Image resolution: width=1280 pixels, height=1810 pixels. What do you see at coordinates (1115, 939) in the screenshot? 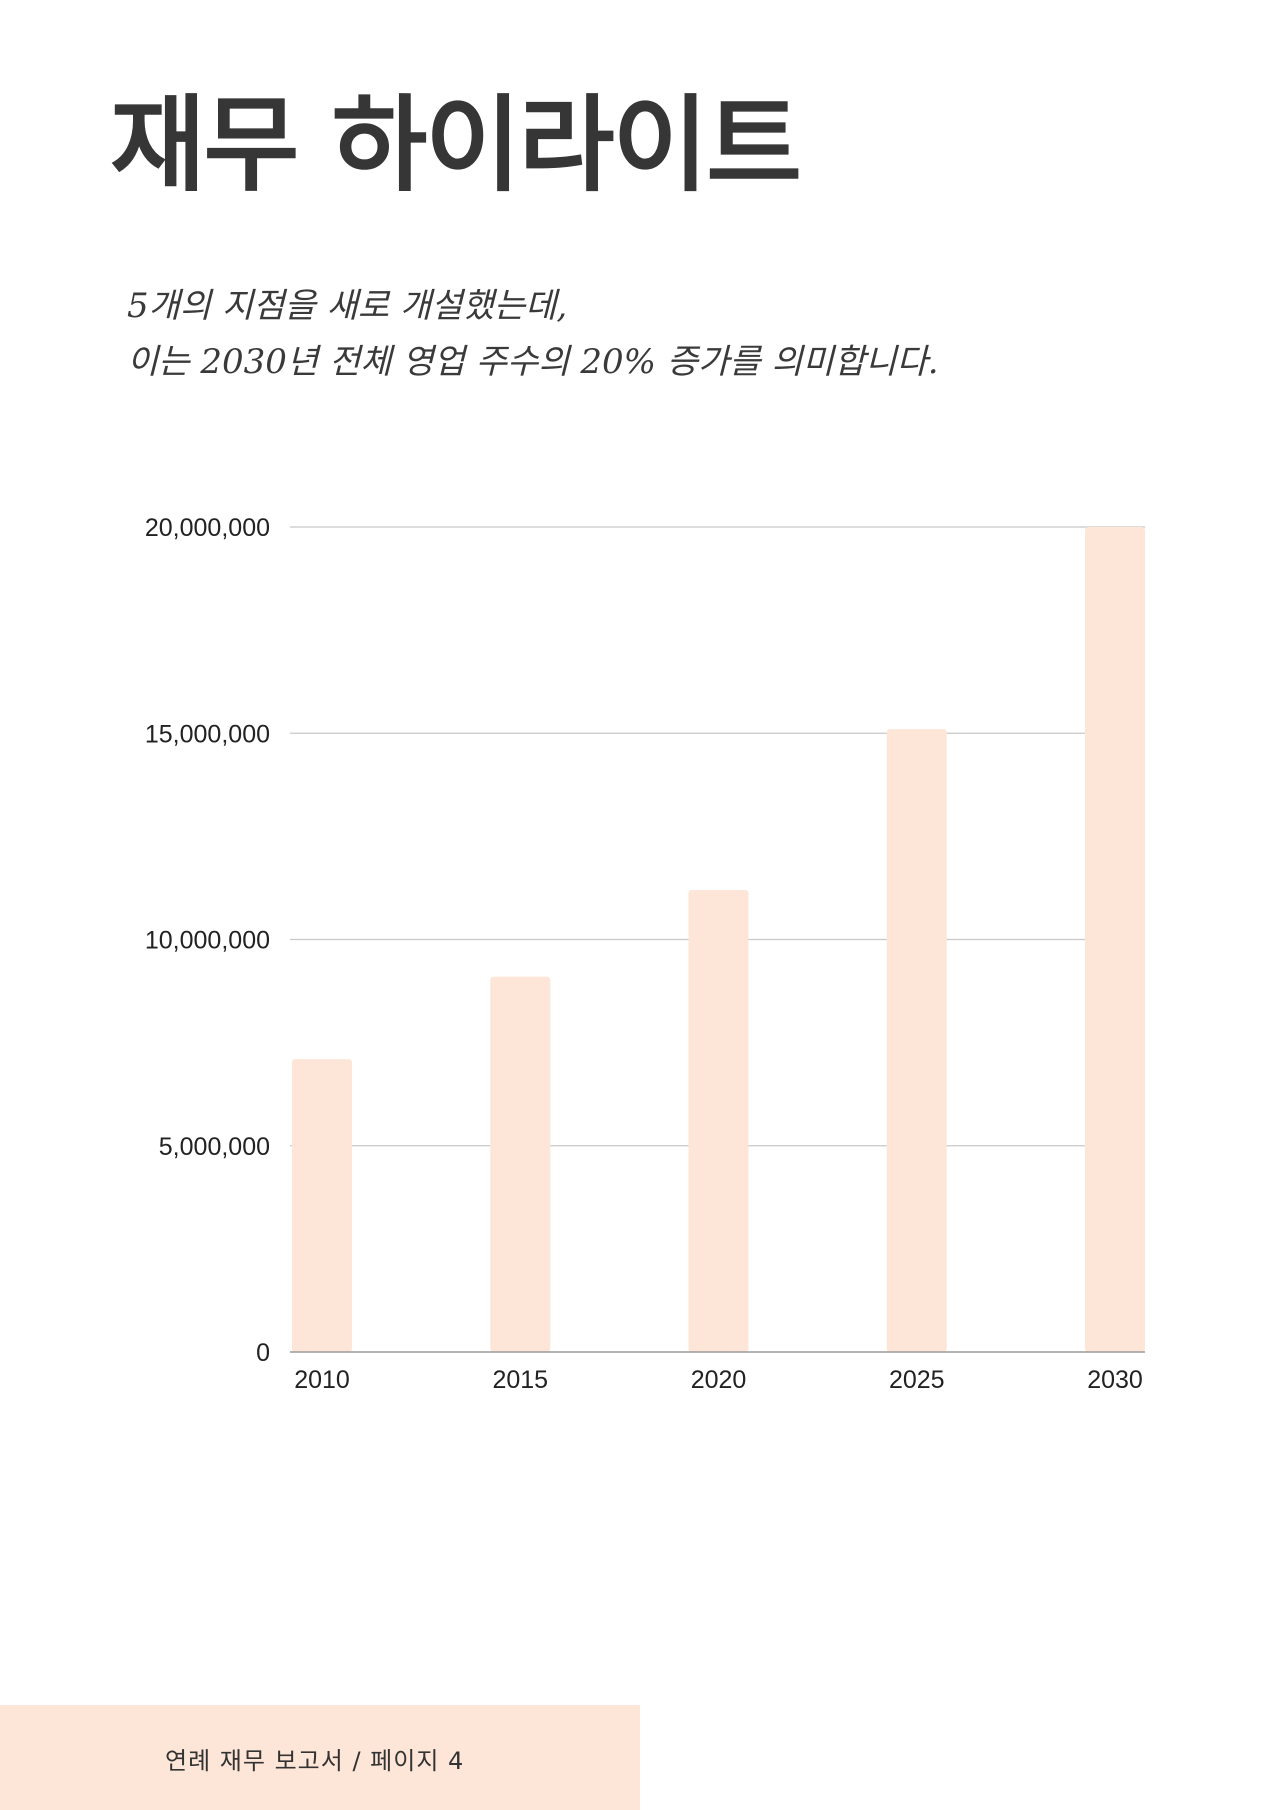
I see `bar-2030` at bounding box center [1115, 939].